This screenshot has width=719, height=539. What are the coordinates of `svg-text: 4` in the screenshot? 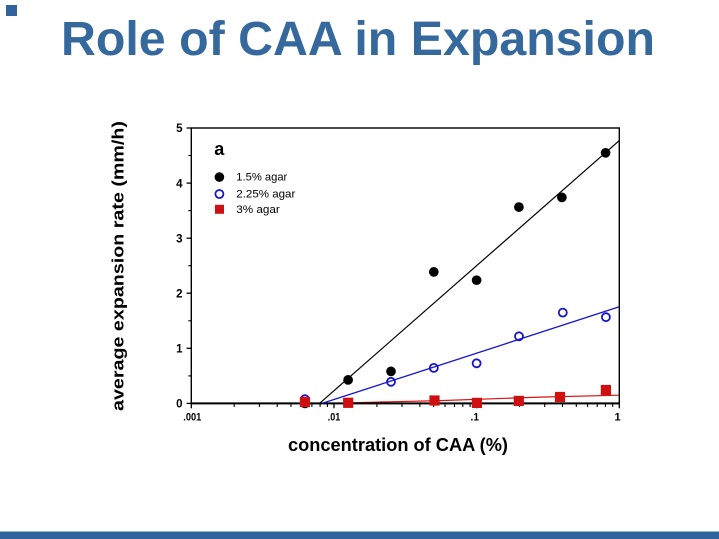 It's located at (179, 184).